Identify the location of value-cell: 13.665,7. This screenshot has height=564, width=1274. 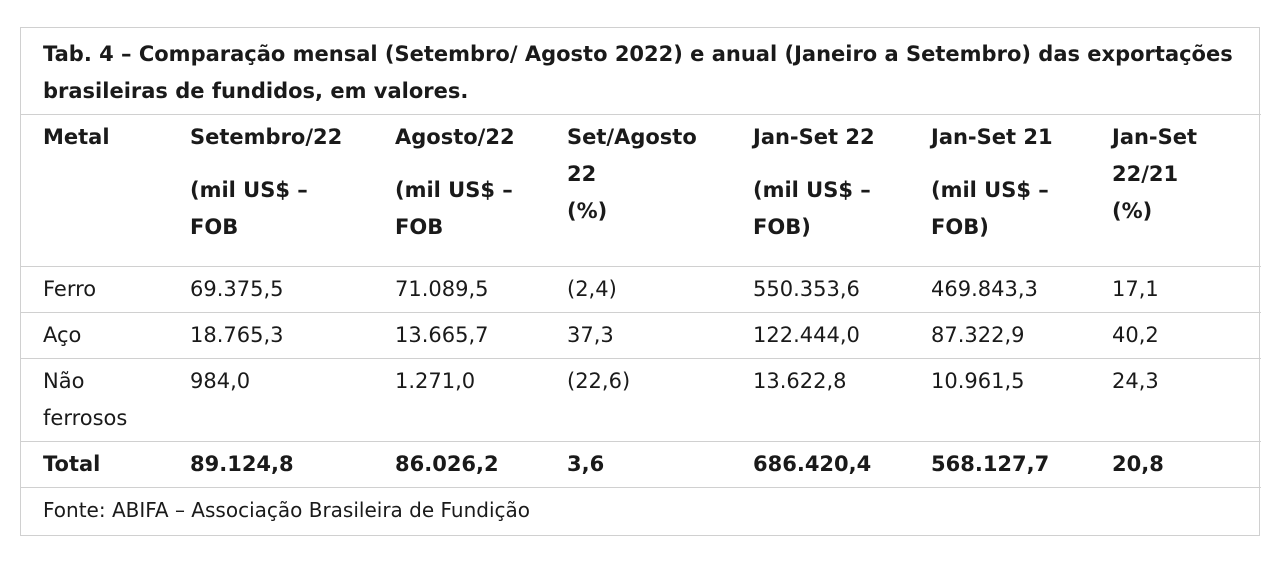
(481, 335).